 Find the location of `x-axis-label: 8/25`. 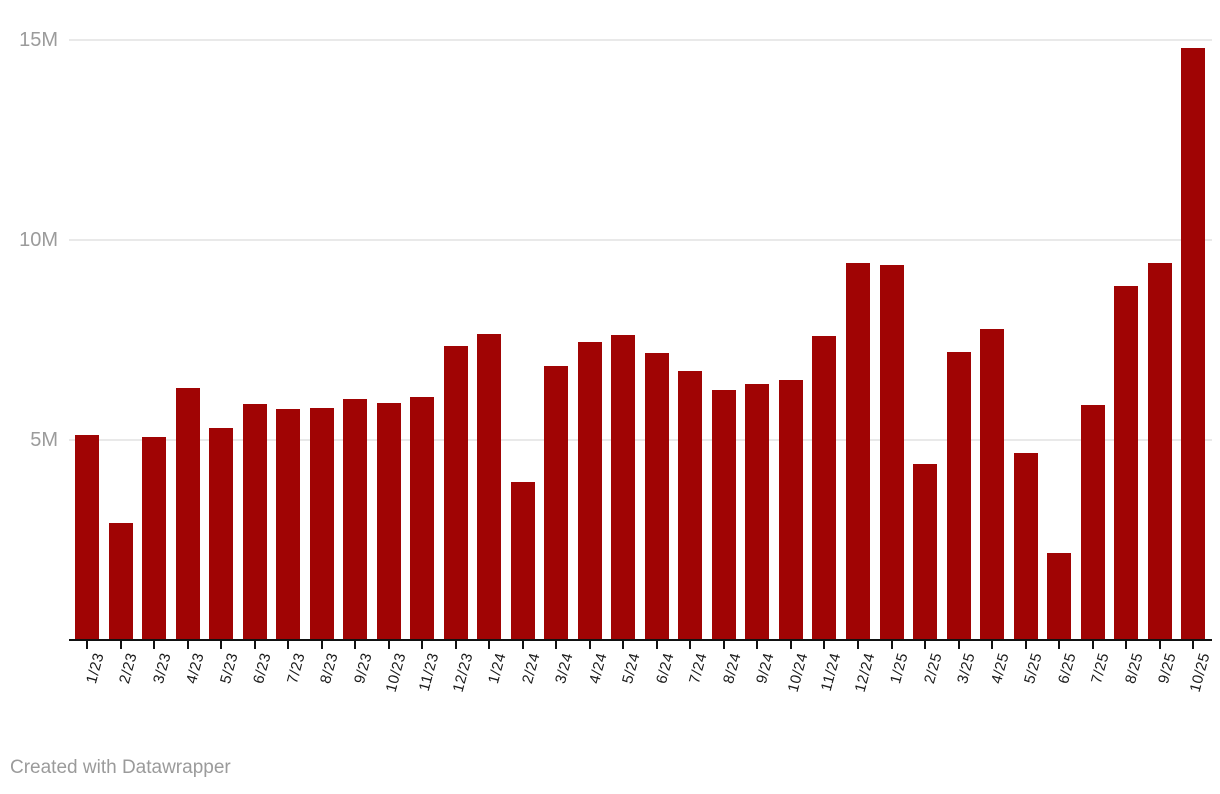

x-axis-label: 8/25 is located at coordinates (1134, 668).